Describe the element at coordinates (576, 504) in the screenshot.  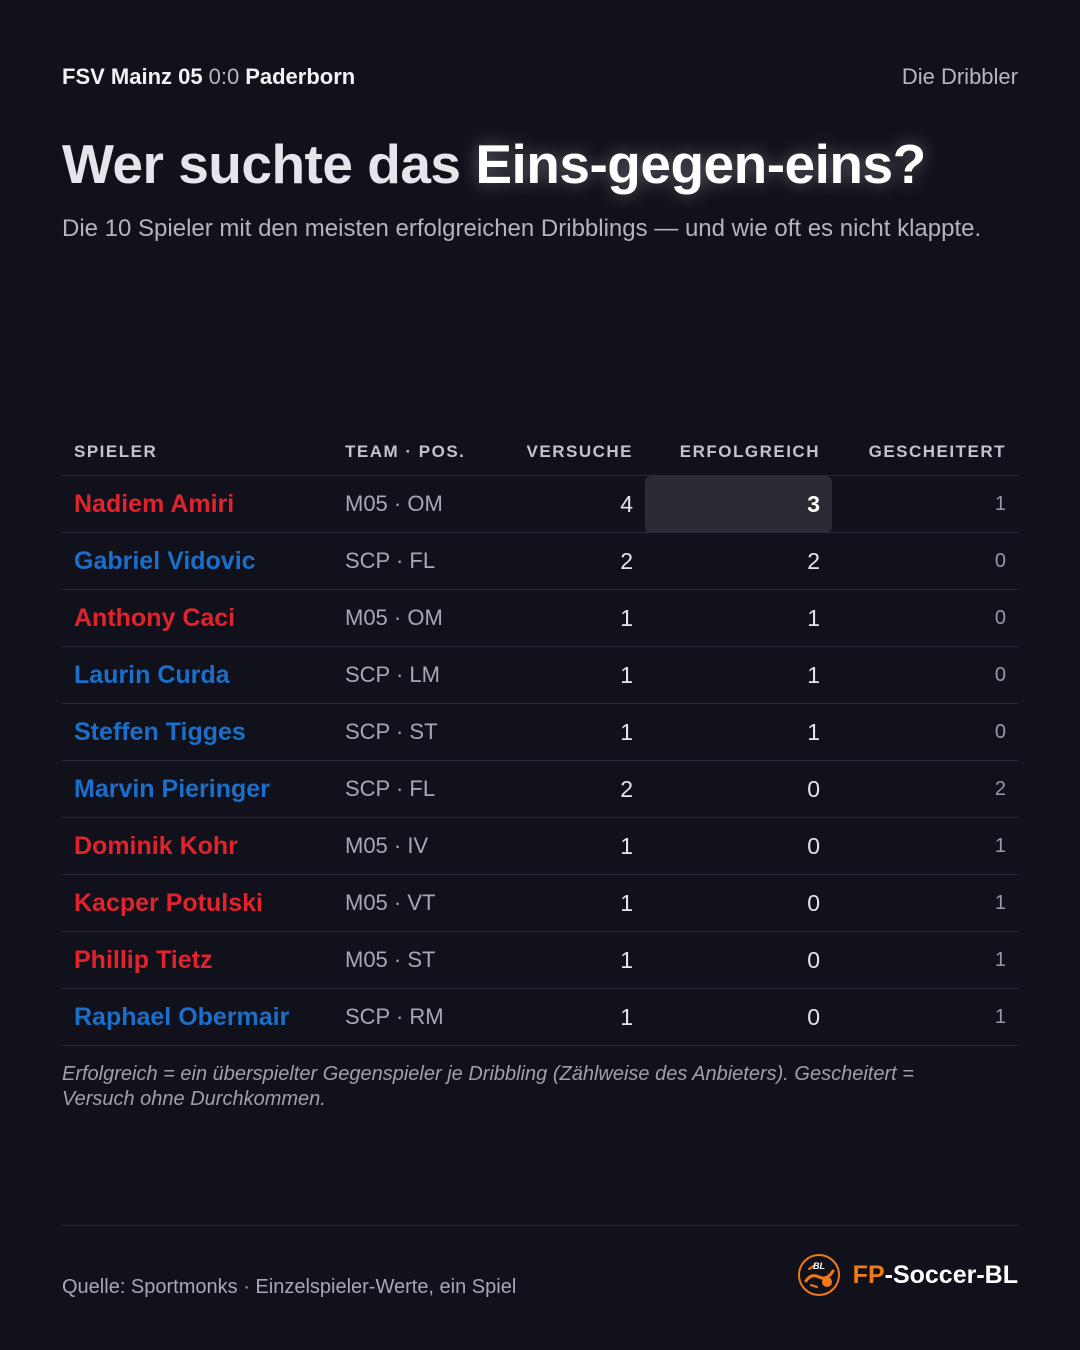
I see `attempts-cell: 4` at that location.